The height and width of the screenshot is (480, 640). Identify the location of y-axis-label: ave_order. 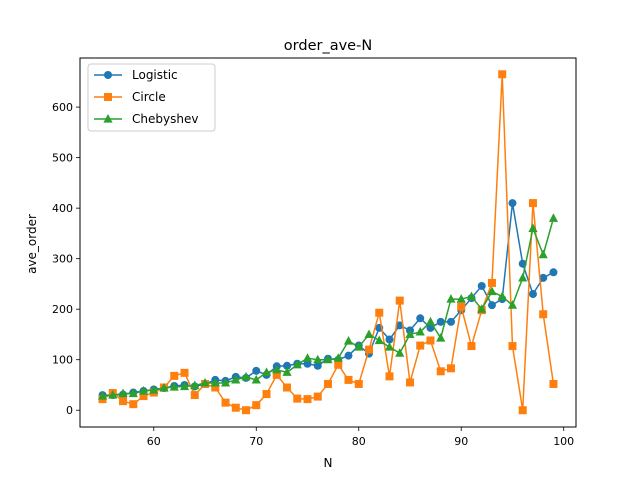
(32, 244).